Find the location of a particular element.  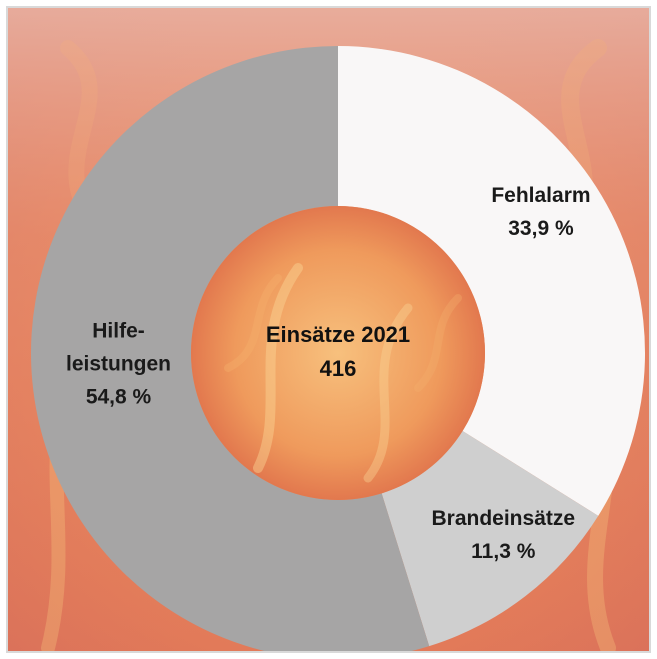

category-label-brandeinsaetze-1: Brandeinsätze is located at coordinates (504, 518).